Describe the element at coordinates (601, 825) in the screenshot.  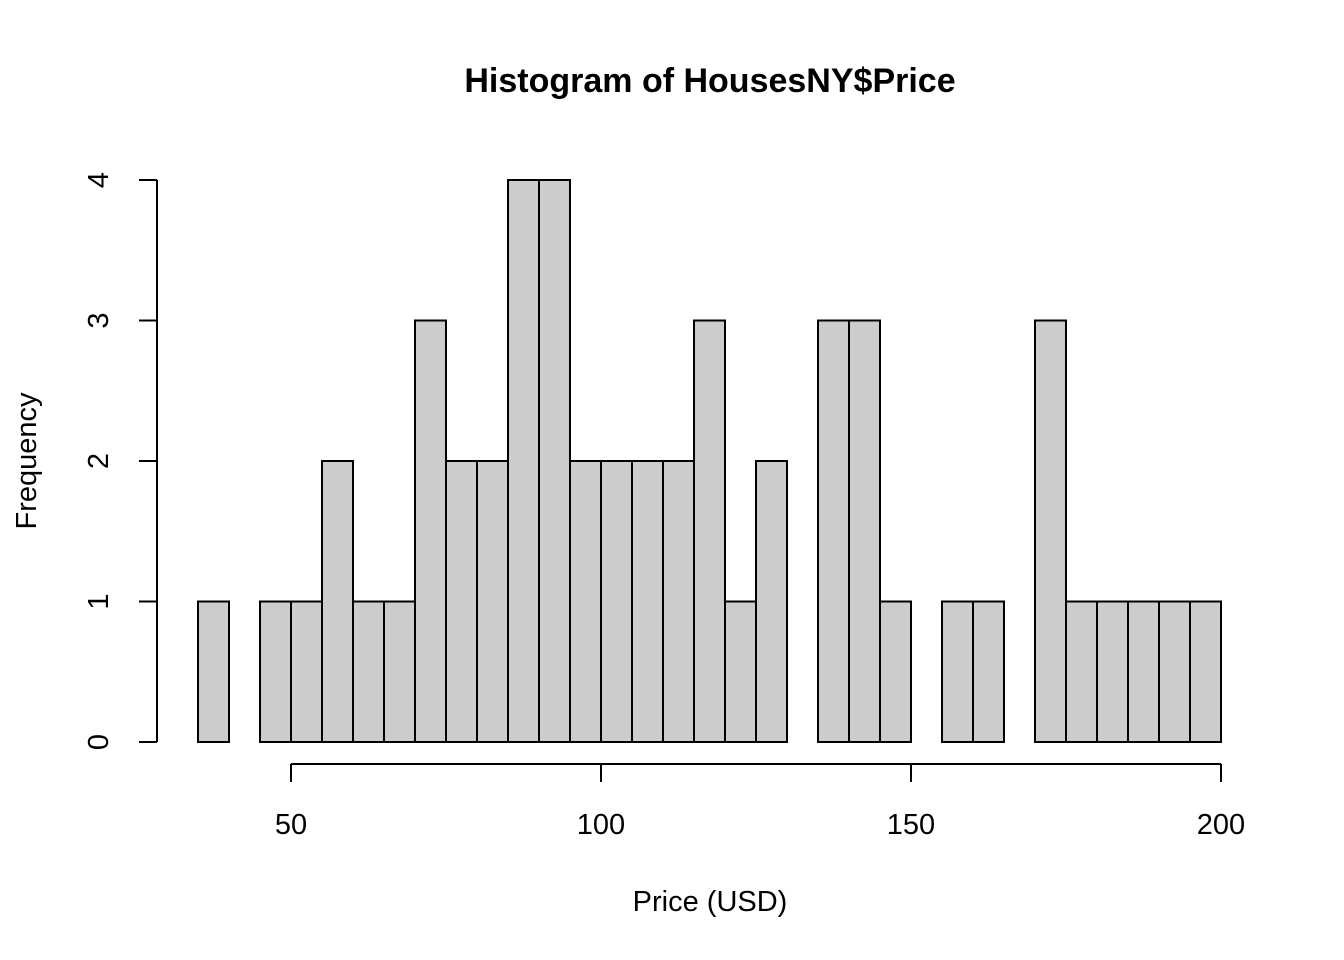
I see `x-tick-label-100: 100` at that location.